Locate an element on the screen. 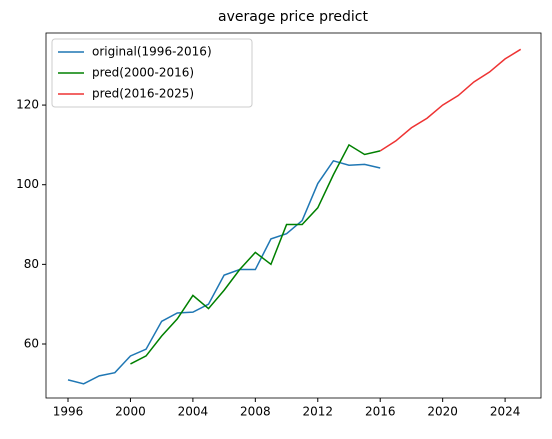 The height and width of the screenshot is (439, 552). x-tick-label: 2000 is located at coordinates (130, 412).